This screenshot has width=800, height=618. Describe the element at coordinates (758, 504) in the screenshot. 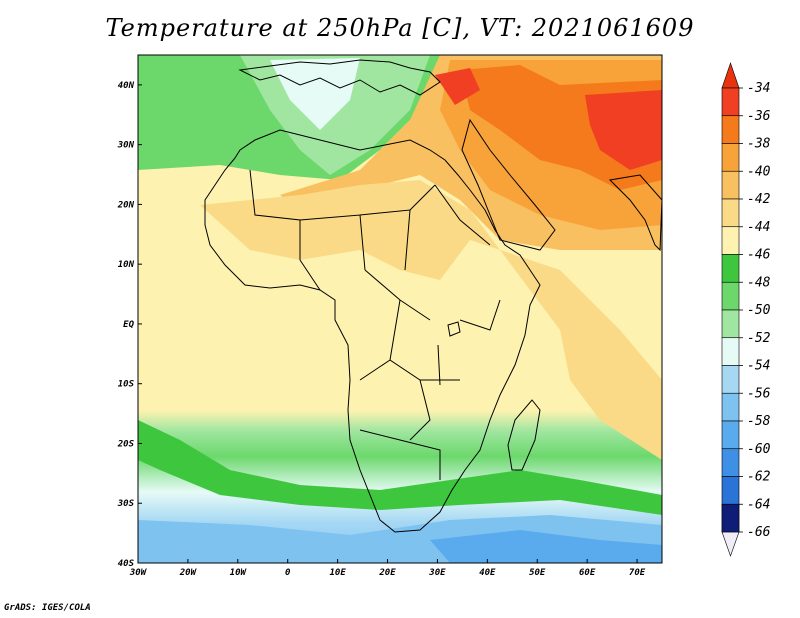

I see `colorbar-label: -64` at that location.